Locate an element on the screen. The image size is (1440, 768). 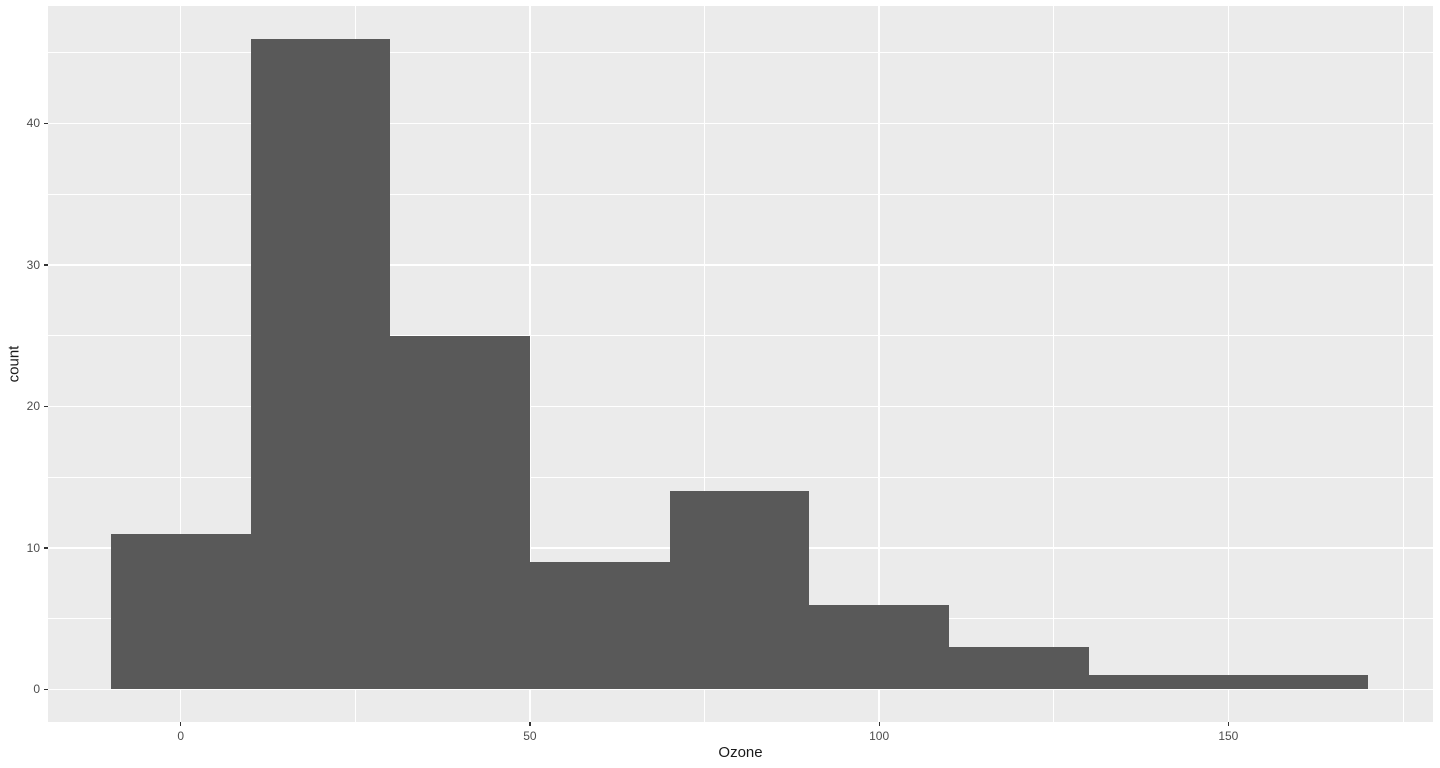
y-tick-label: 0 is located at coordinates (36, 689).